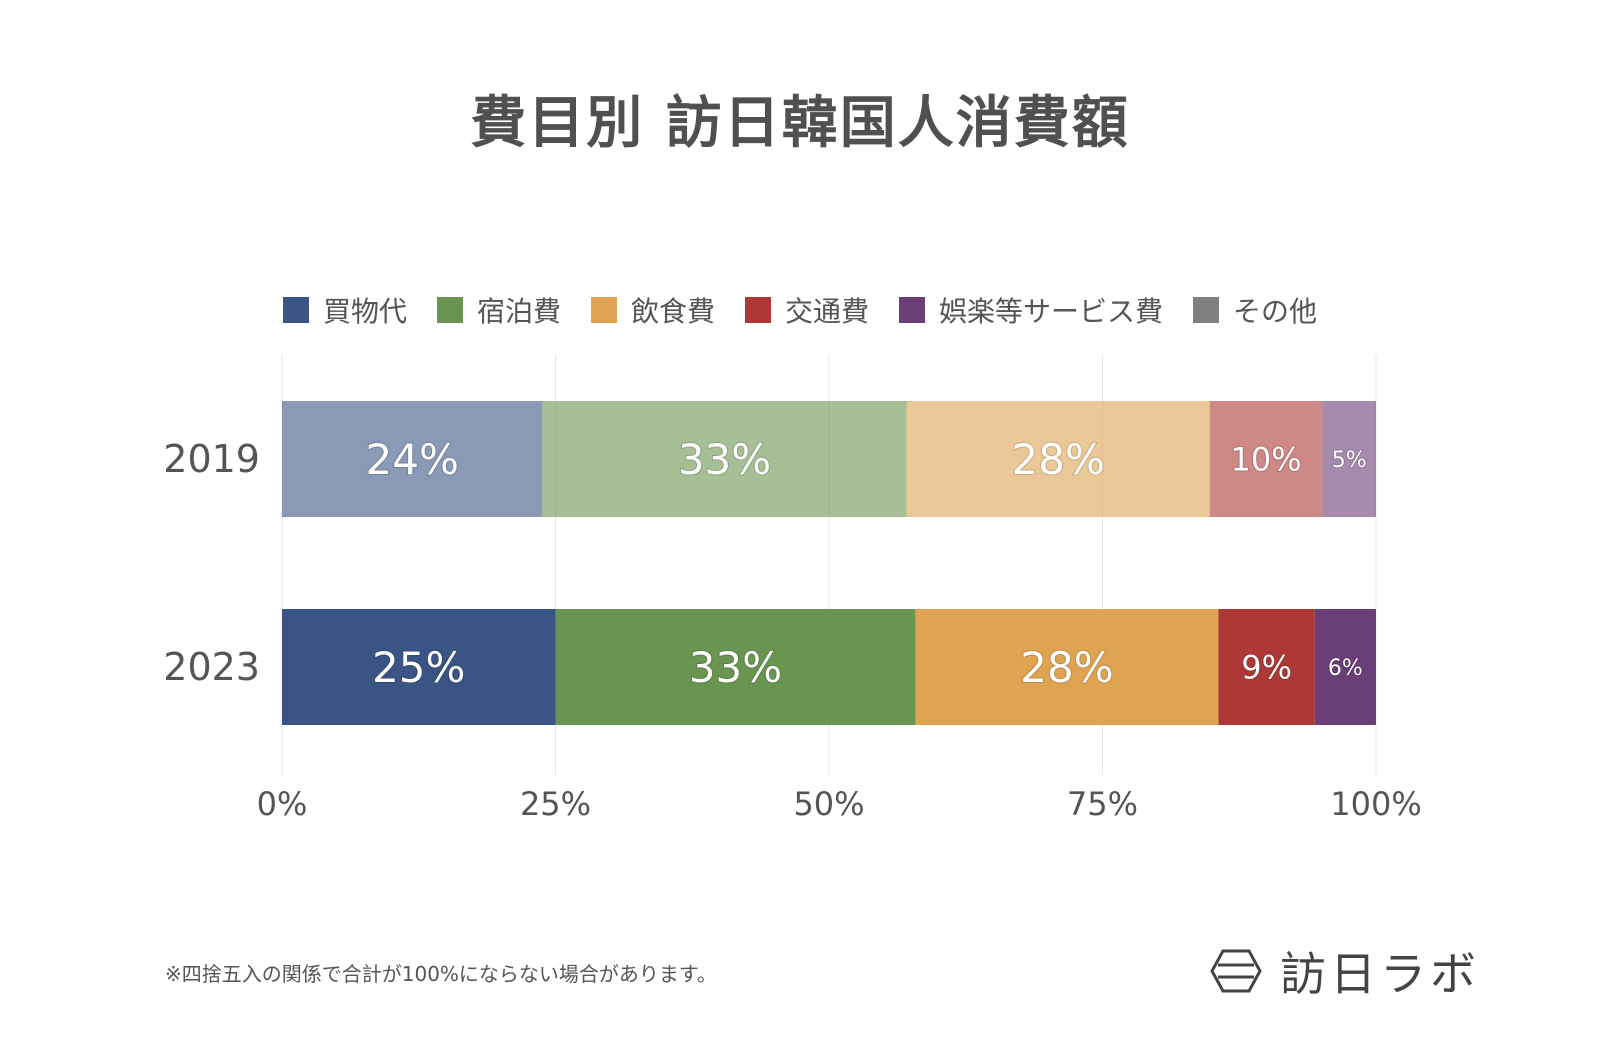 The image size is (1600, 1048). I want to click on data-label: 10%, so click(1265, 460).